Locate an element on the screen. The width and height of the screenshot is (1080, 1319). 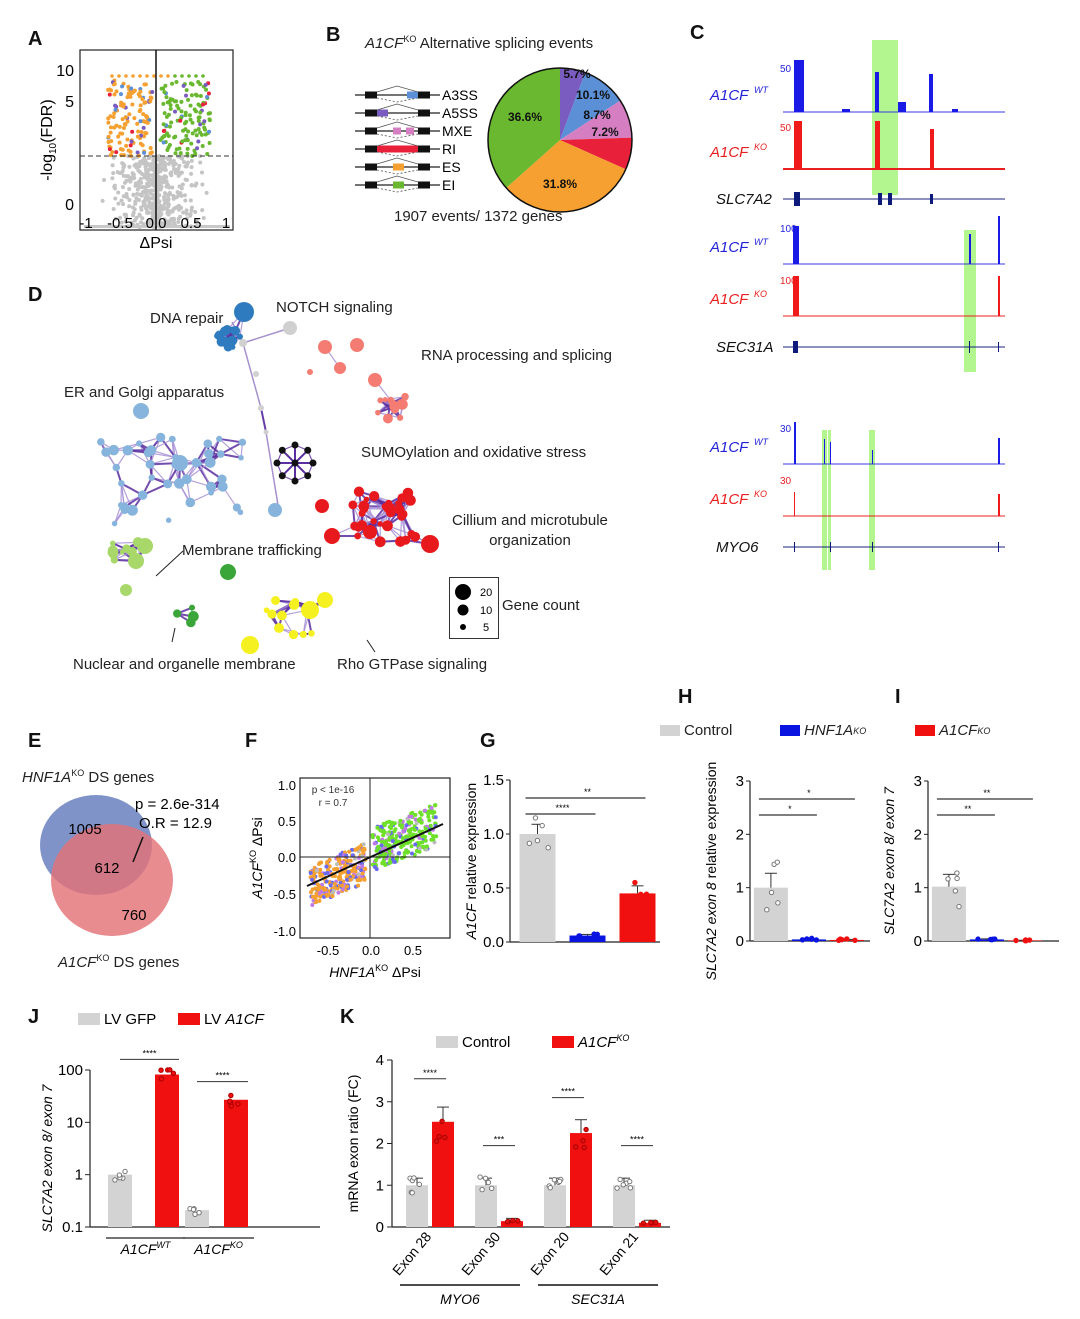
venn-only1: 1005 is located at coordinates (84, 829).